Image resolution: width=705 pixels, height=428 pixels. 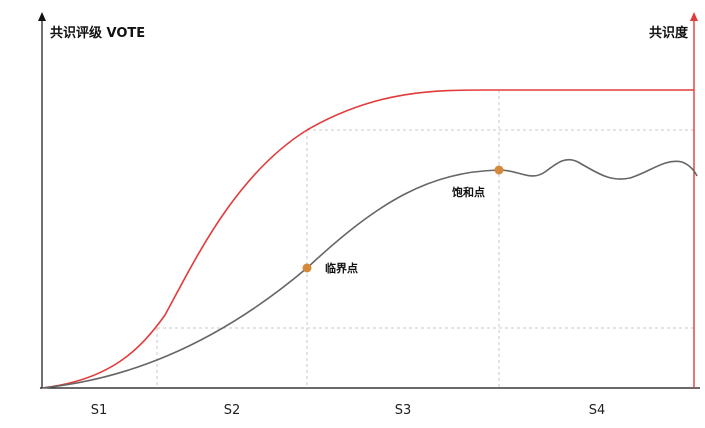 What do you see at coordinates (97, 33) in the screenshot?
I see `left-axis-title: 共识评级 VOTE` at bounding box center [97, 33].